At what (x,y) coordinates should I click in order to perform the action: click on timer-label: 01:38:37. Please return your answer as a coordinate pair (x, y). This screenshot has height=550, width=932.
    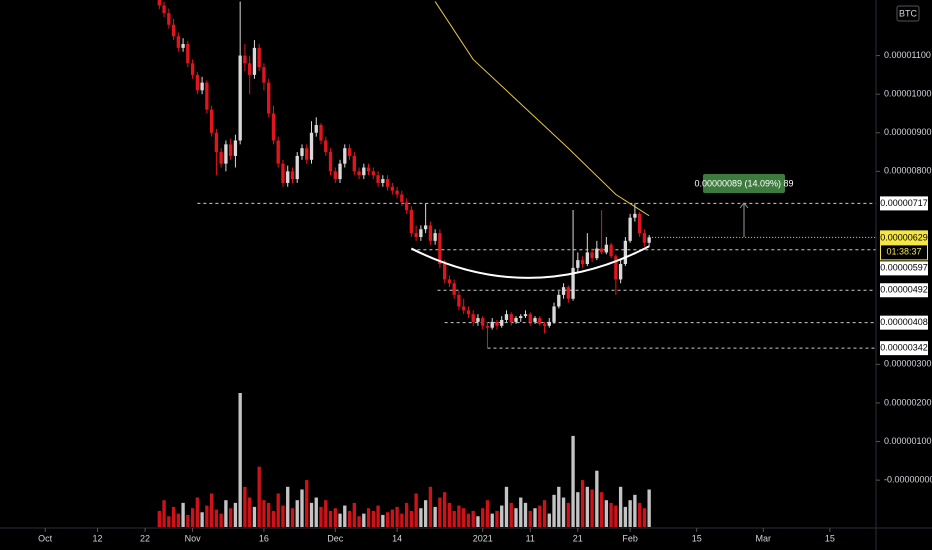
    Looking at the image, I should click on (903, 252).